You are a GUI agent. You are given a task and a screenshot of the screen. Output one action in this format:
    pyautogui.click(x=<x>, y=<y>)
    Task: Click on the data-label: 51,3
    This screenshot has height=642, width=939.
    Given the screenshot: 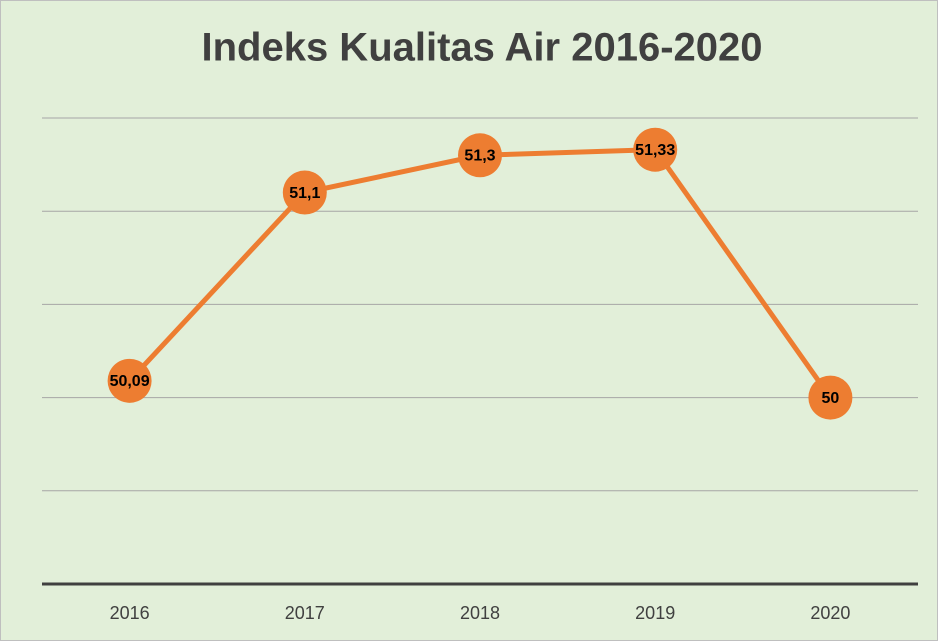 What is the action you would take?
    pyautogui.click(x=479, y=155)
    